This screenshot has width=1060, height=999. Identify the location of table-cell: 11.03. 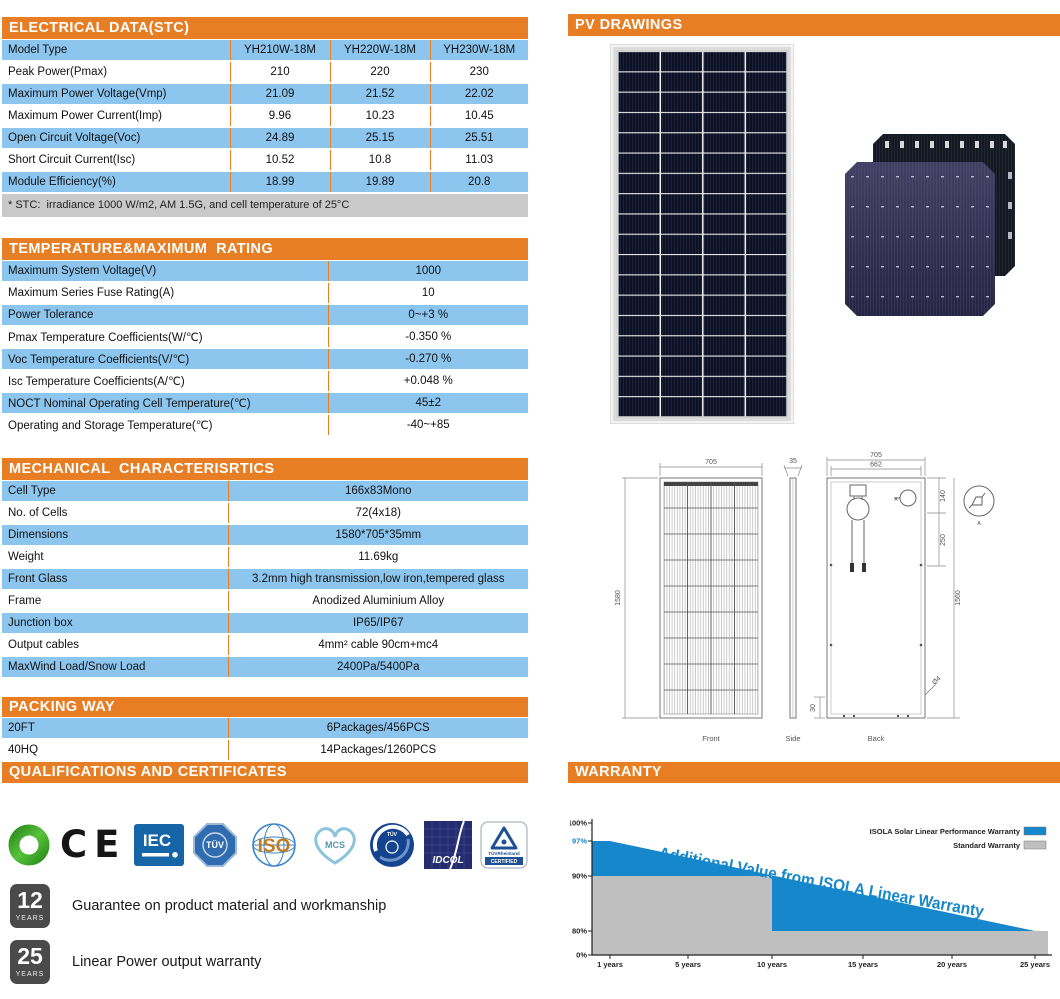
(478, 160).